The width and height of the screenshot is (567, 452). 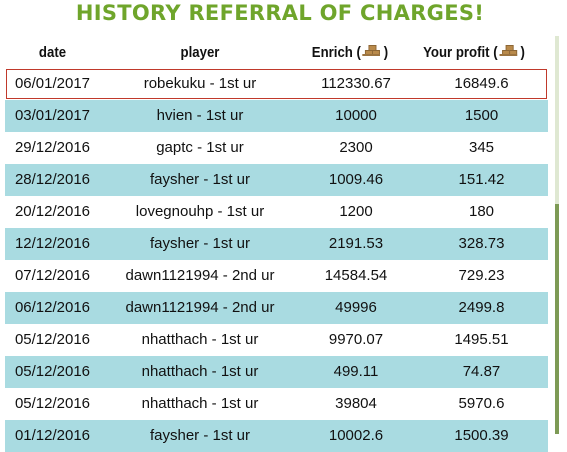 What do you see at coordinates (481, 307) in the screenshot?
I see `cell-profit: 2499.8` at bounding box center [481, 307].